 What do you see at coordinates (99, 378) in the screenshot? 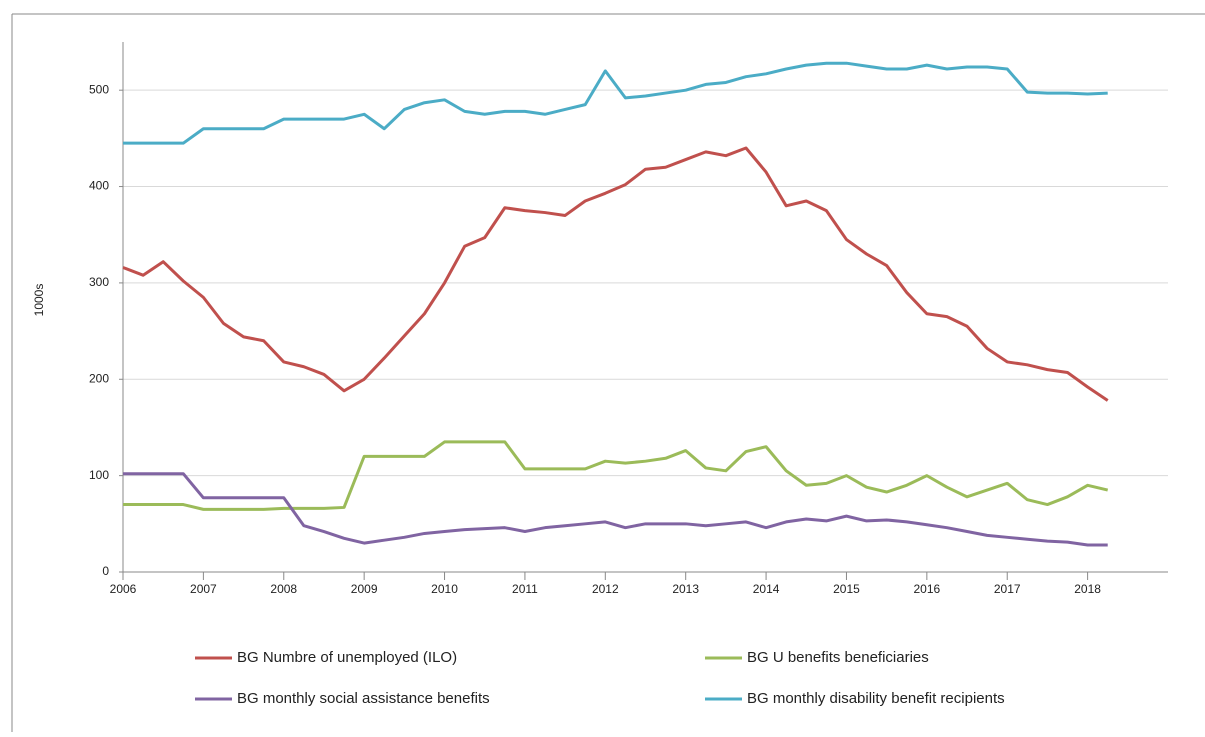
I see `y-tick-label: 200` at bounding box center [99, 378].